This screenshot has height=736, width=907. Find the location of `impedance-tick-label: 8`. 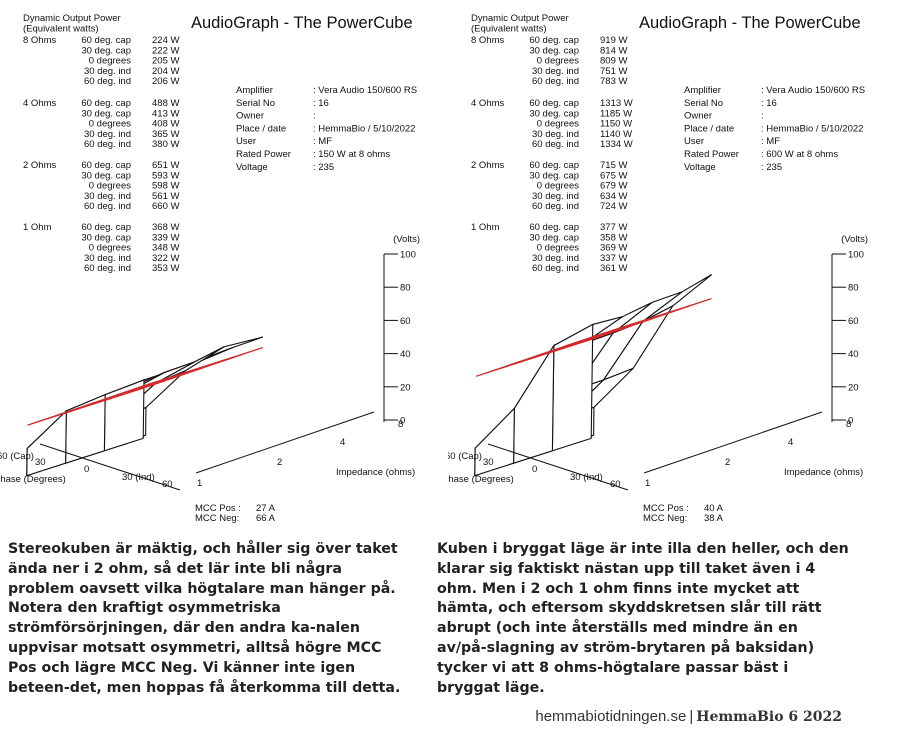

impedance-tick-label: 8 is located at coordinates (400, 424).